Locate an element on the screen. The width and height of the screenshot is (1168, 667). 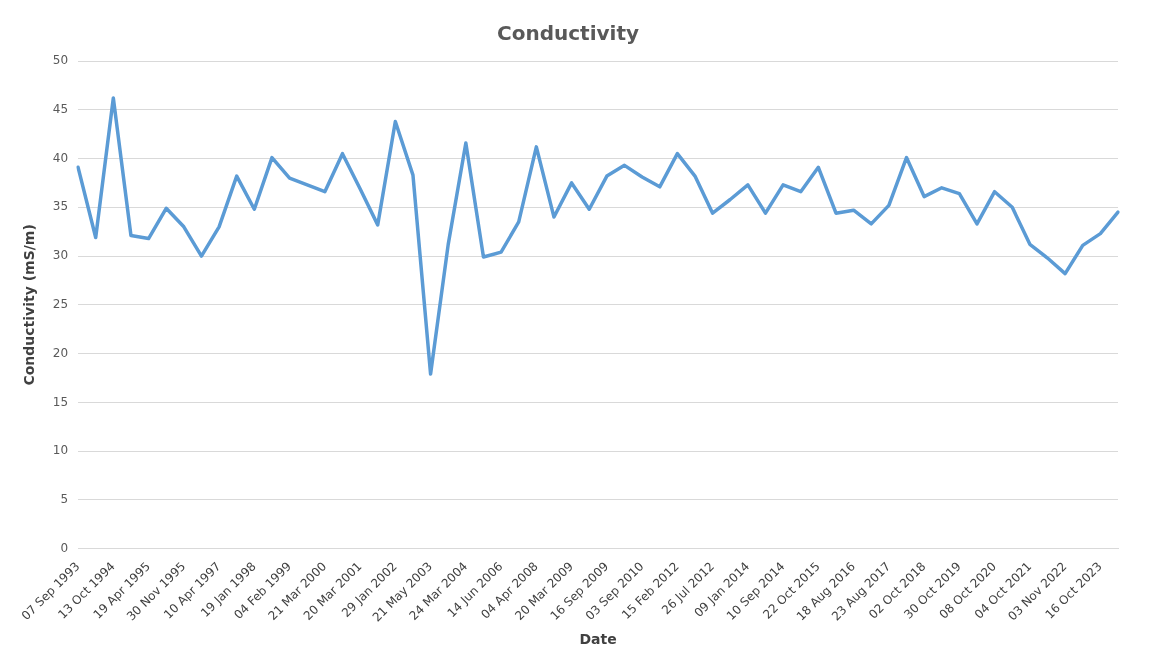
y-tick-label: 10 is located at coordinates (60, 450).